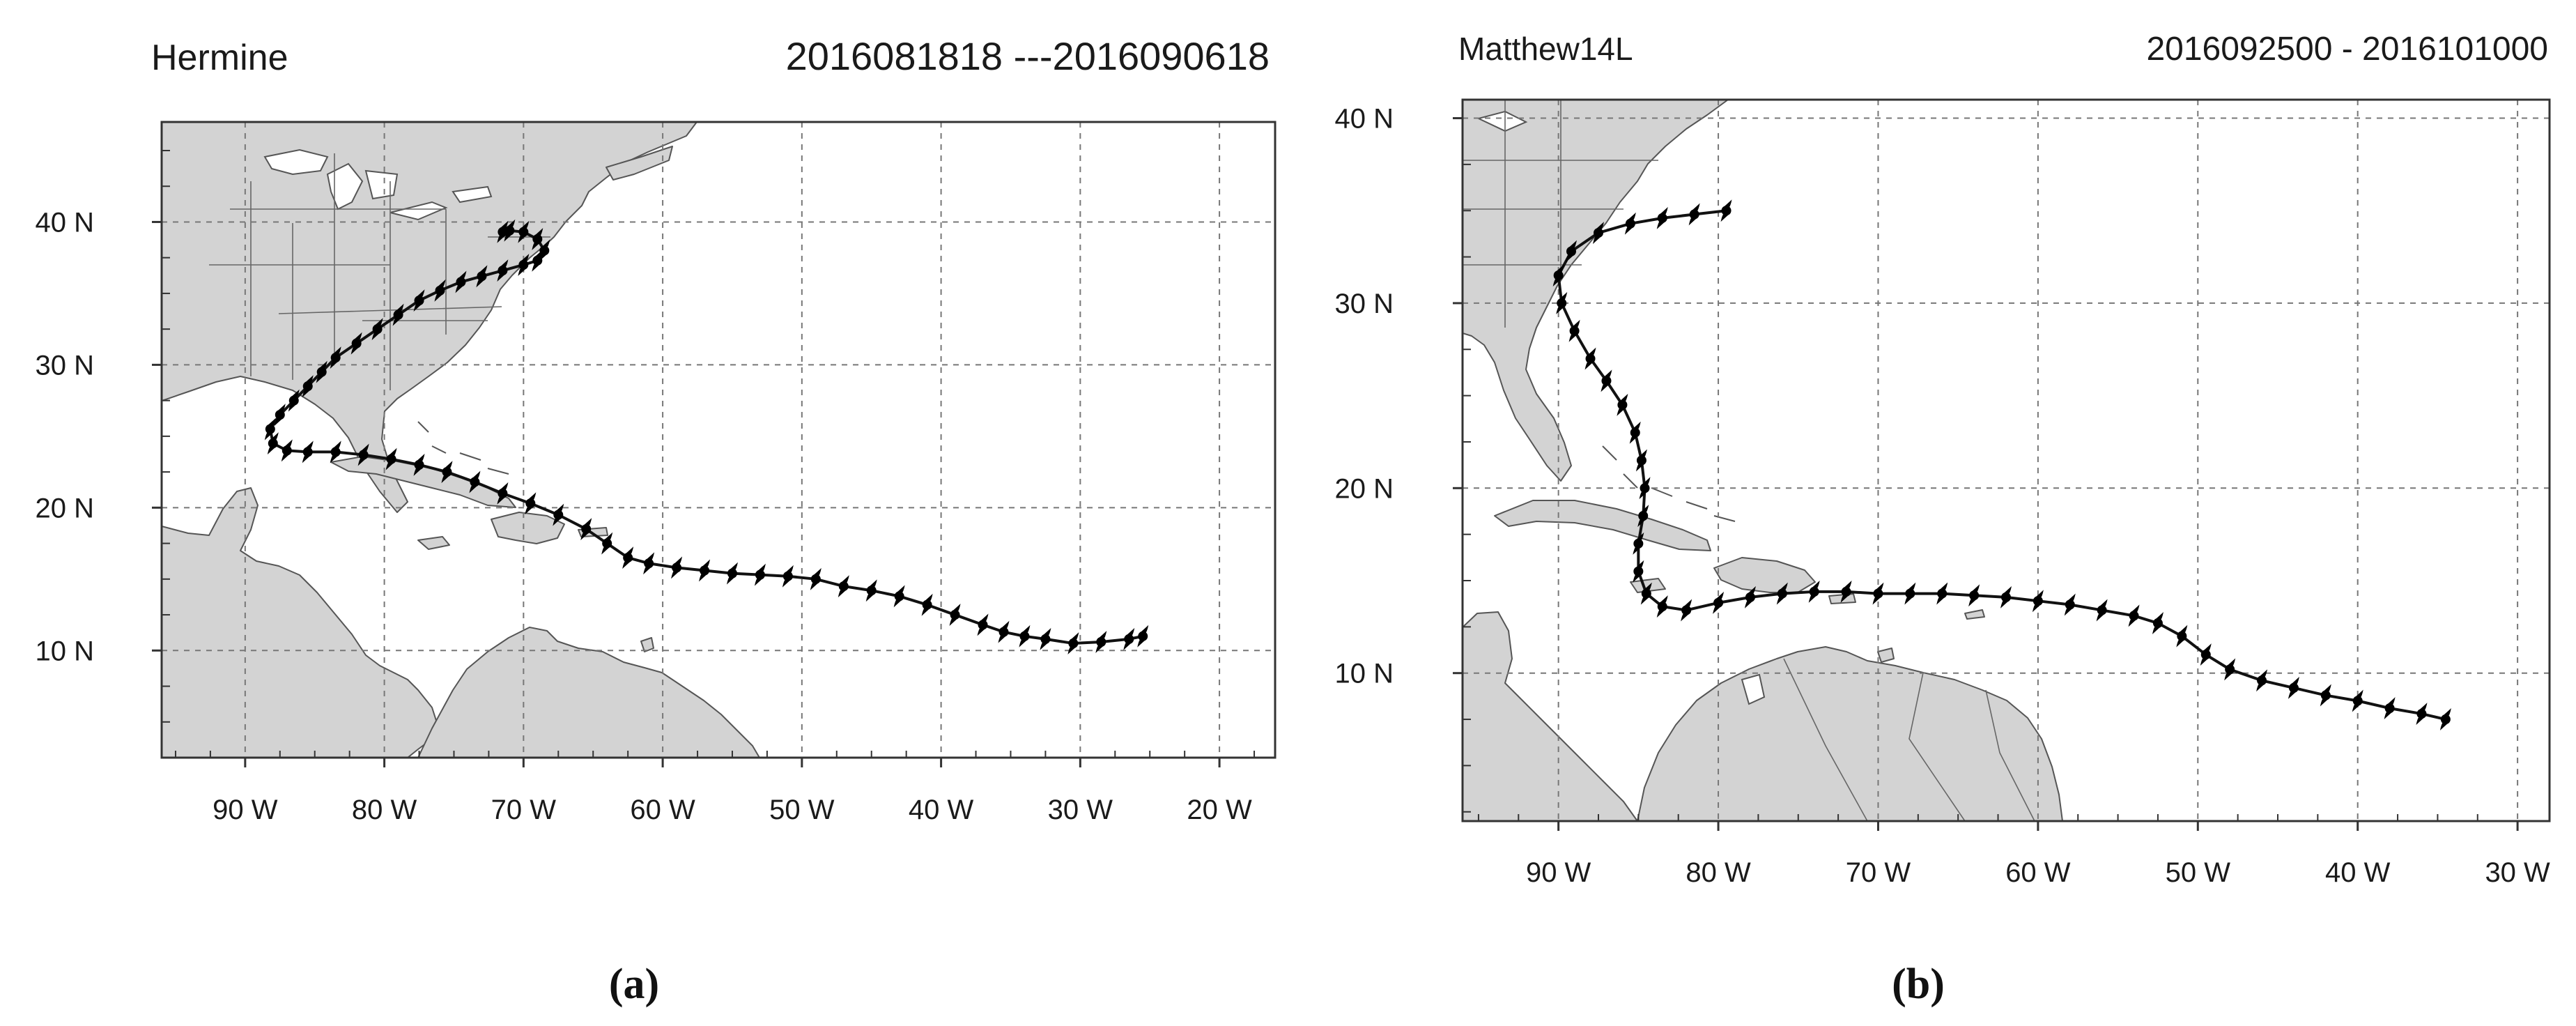  I want to click on caption-b: (b), so click(1918, 984).